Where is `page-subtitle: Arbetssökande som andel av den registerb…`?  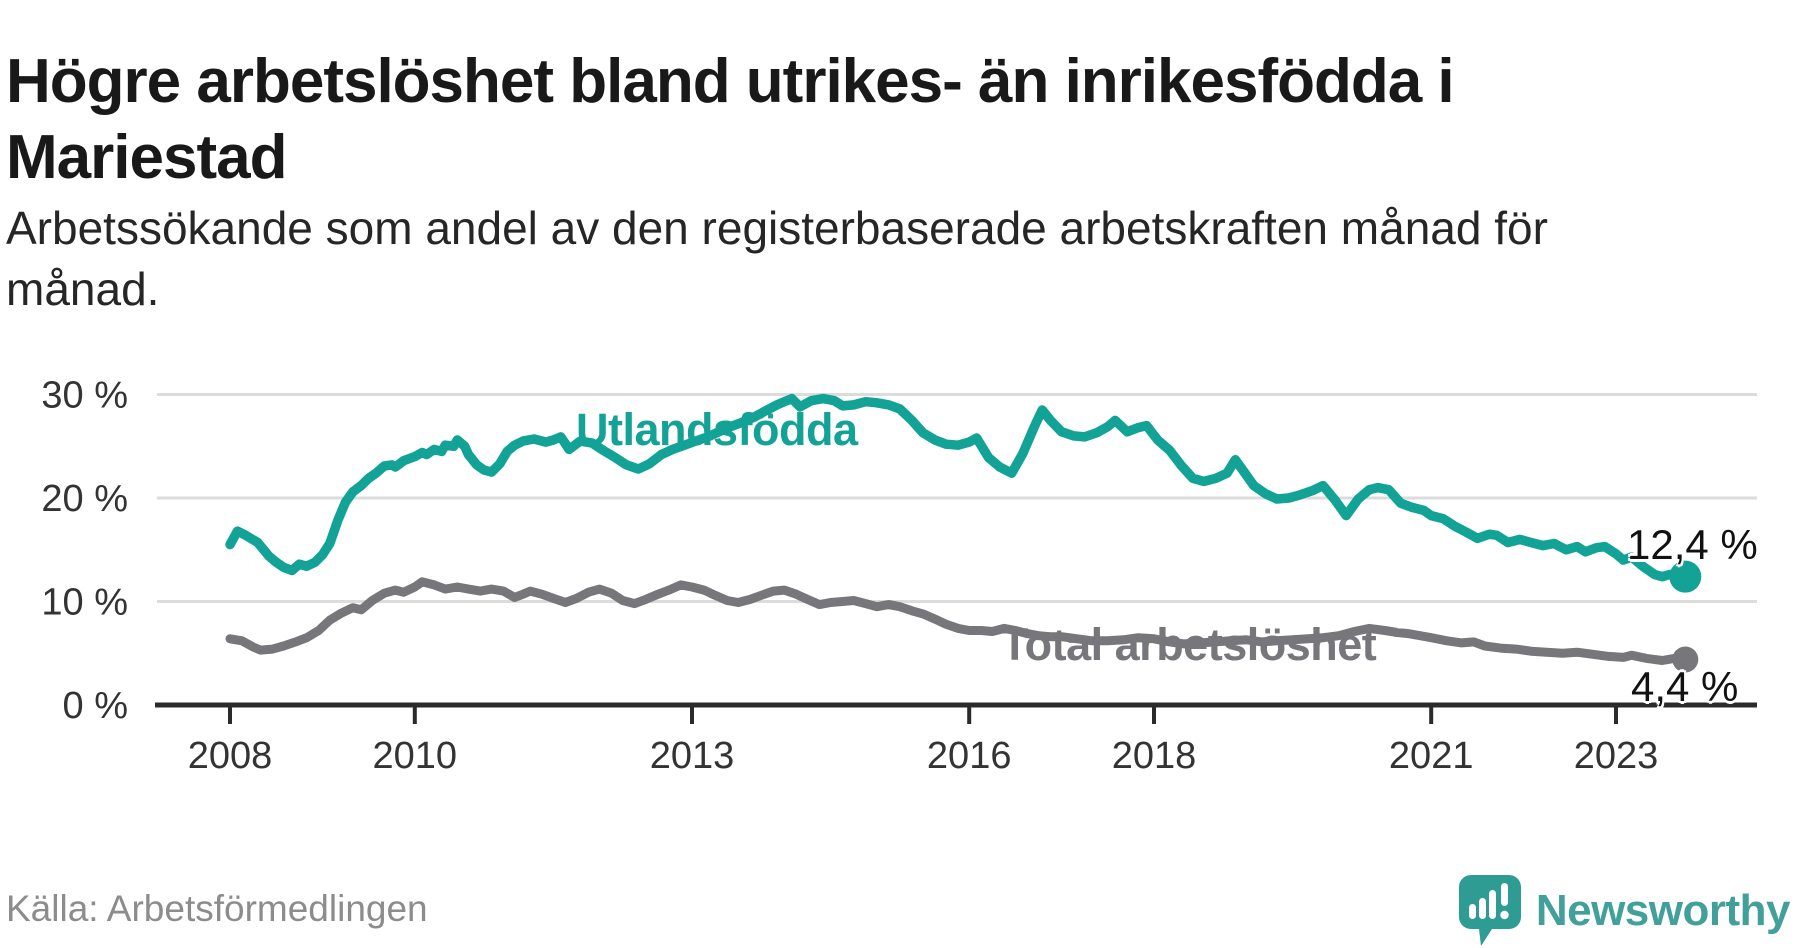
page-subtitle: Arbetssökande som andel av den registerb… is located at coordinates (786, 259).